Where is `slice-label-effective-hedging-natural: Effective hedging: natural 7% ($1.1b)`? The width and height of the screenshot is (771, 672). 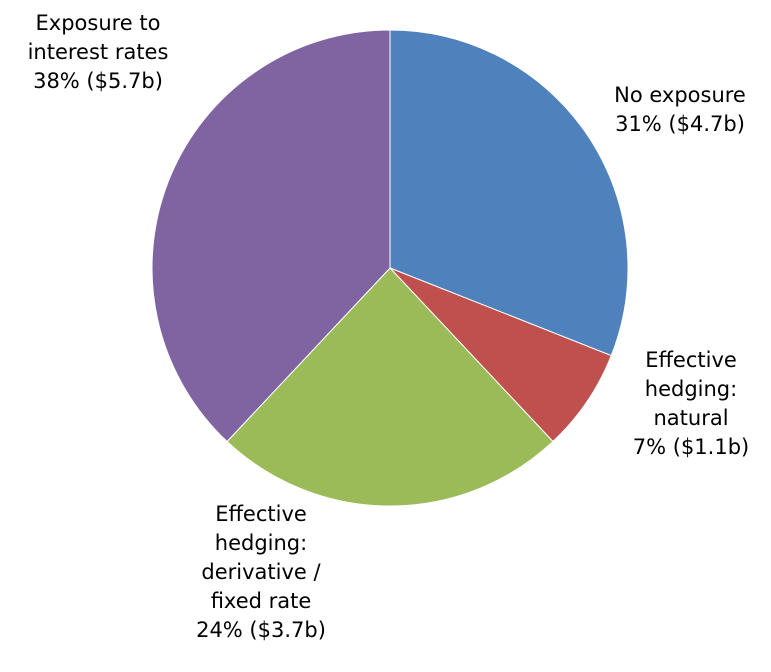 slice-label-effective-hedging-natural: Effective hedging: natural 7% ($1.1b) is located at coordinates (691, 403).